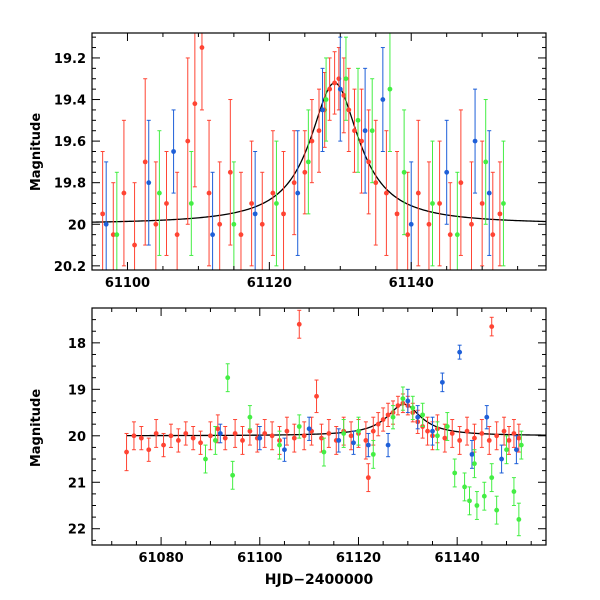  Describe the element at coordinates (70, 142) in the screenshot. I see `top-y-tick-label: 19.6` at that location.